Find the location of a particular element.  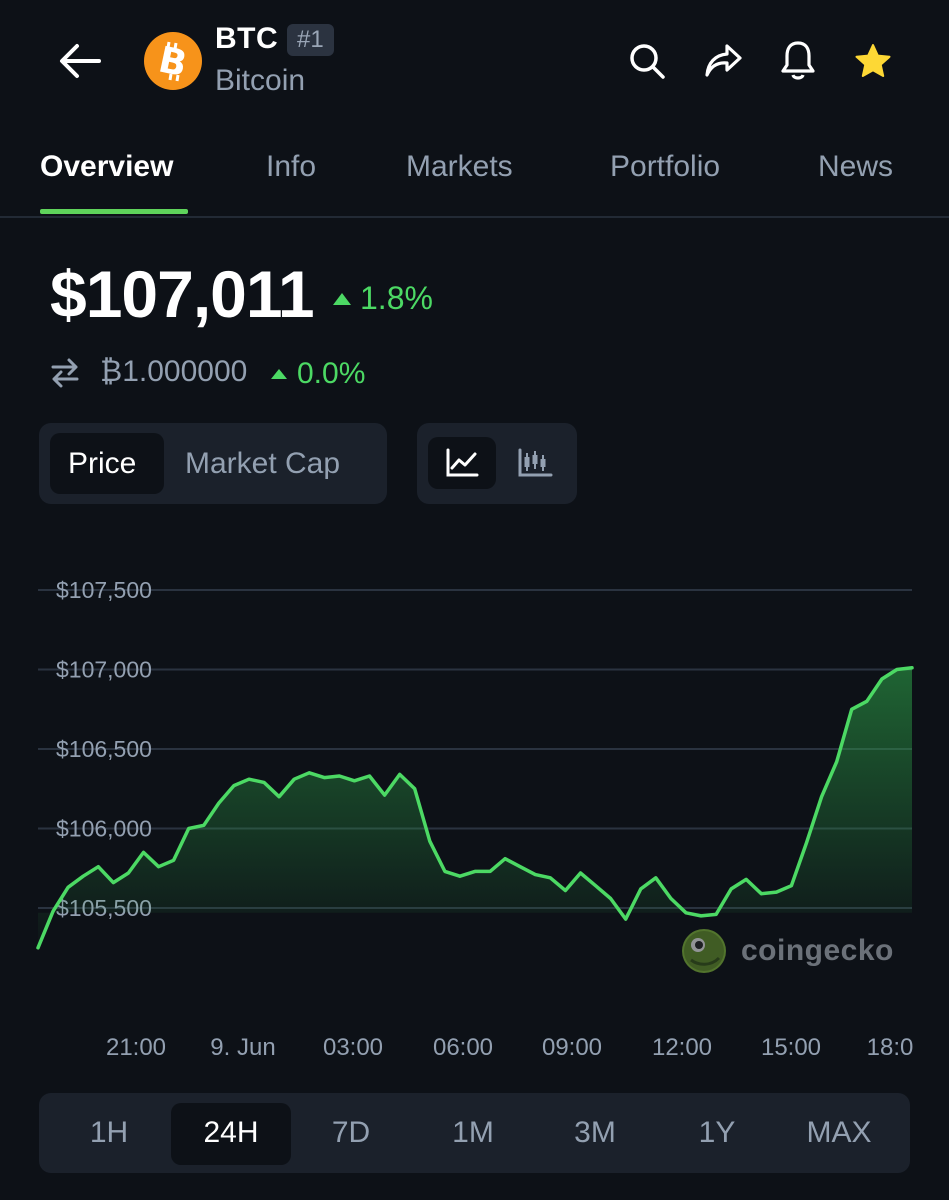

coingecko-logo-icon is located at coordinates (704, 951).